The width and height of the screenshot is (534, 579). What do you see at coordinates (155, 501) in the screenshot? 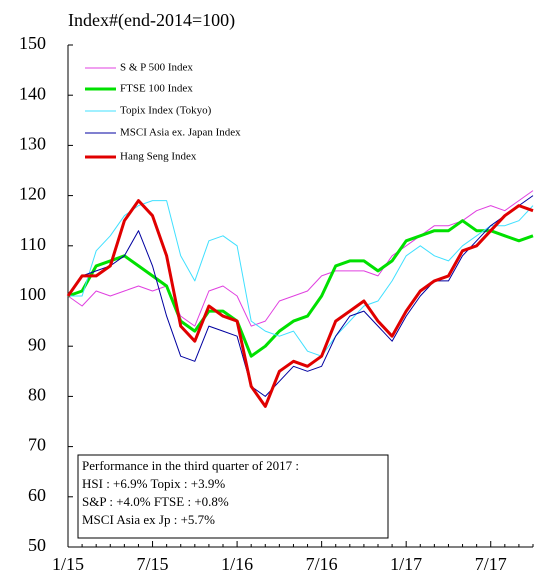
I see `annotation-text: S&P : +4.0% FTSE : +0.8%` at bounding box center [155, 501].